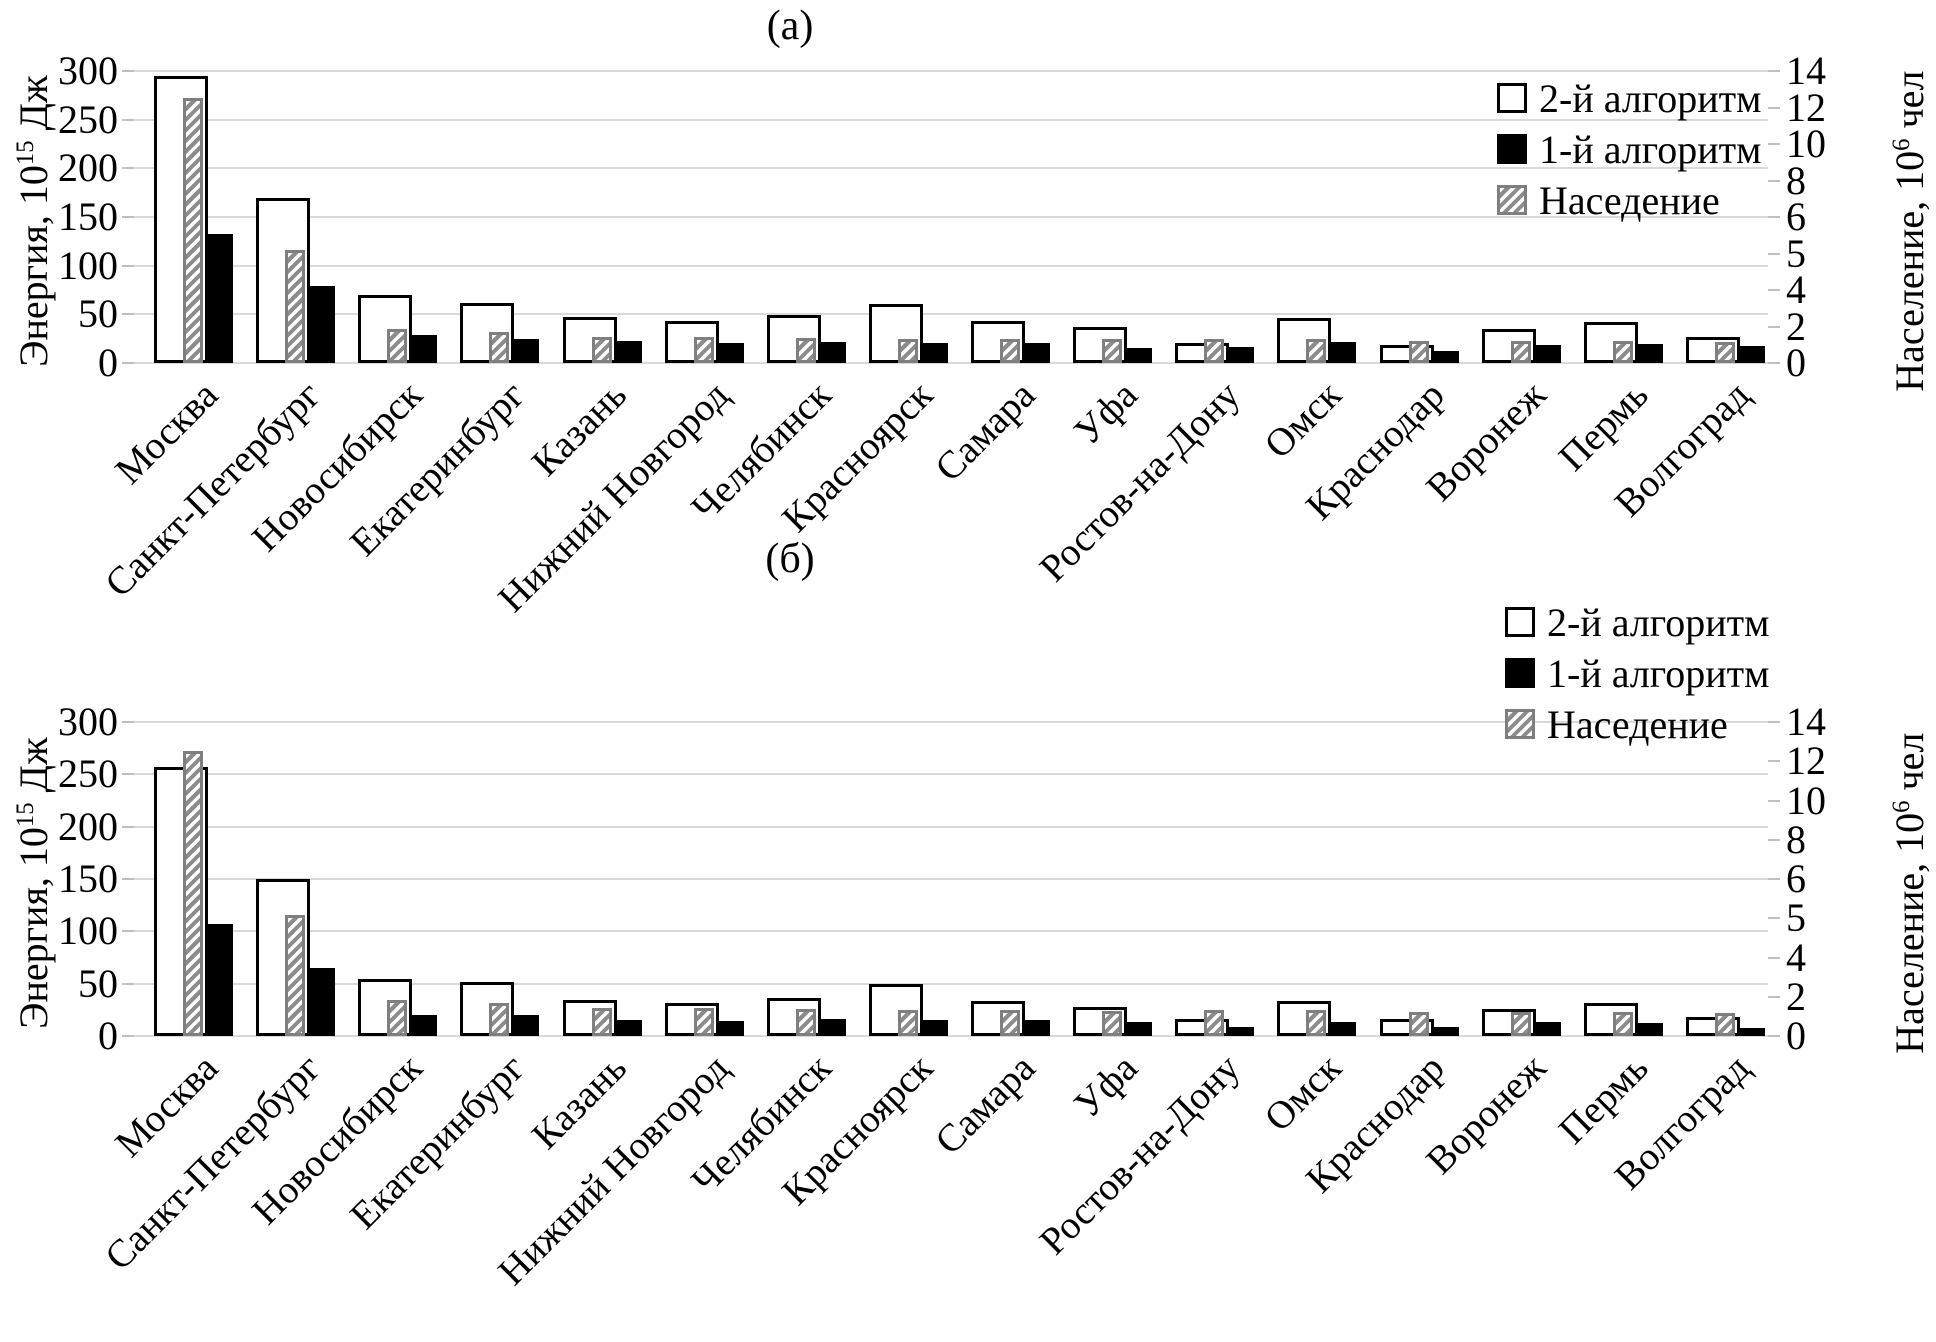 Image resolution: width=1936 pixels, height=1342 pixels. Describe the element at coordinates (1629, 200) in the screenshot. I see `legend-item-label: Наседение` at that location.